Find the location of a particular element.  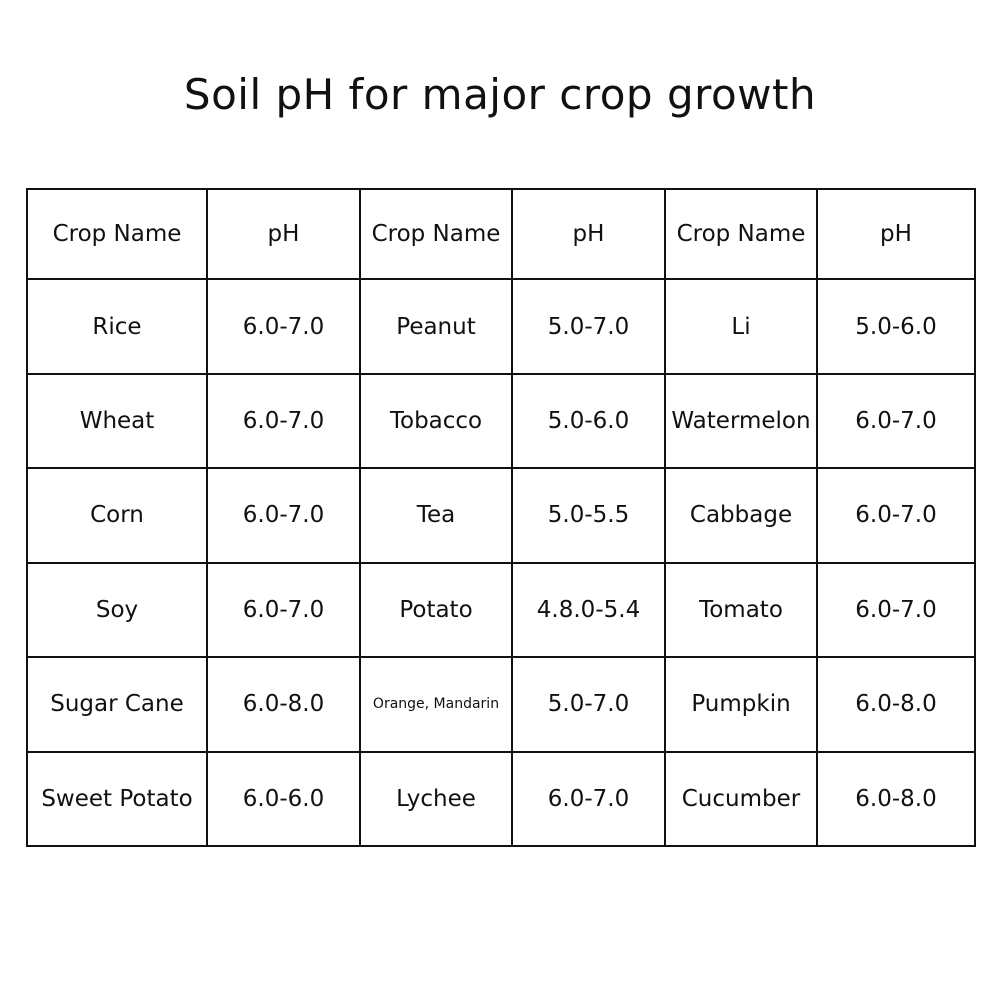

page-title: Soil pH for major crop growth is located at coordinates (500, 94).